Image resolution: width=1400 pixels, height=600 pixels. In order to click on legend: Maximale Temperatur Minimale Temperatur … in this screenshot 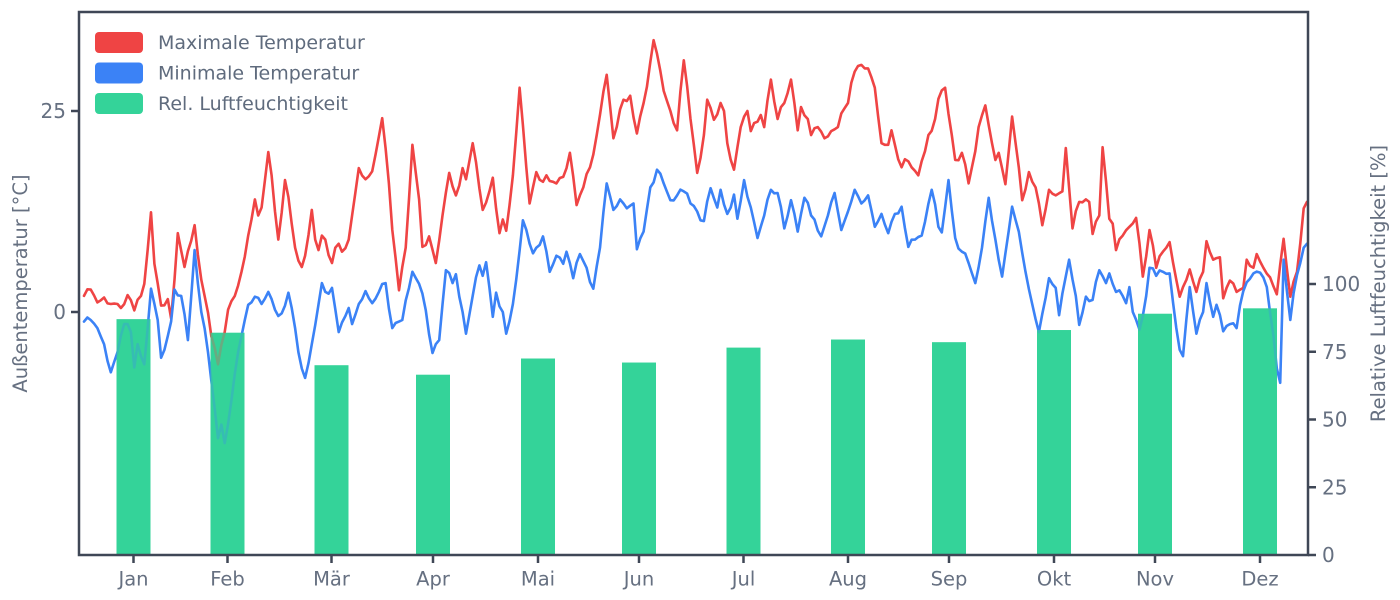, I will do `click(230, 73)`.